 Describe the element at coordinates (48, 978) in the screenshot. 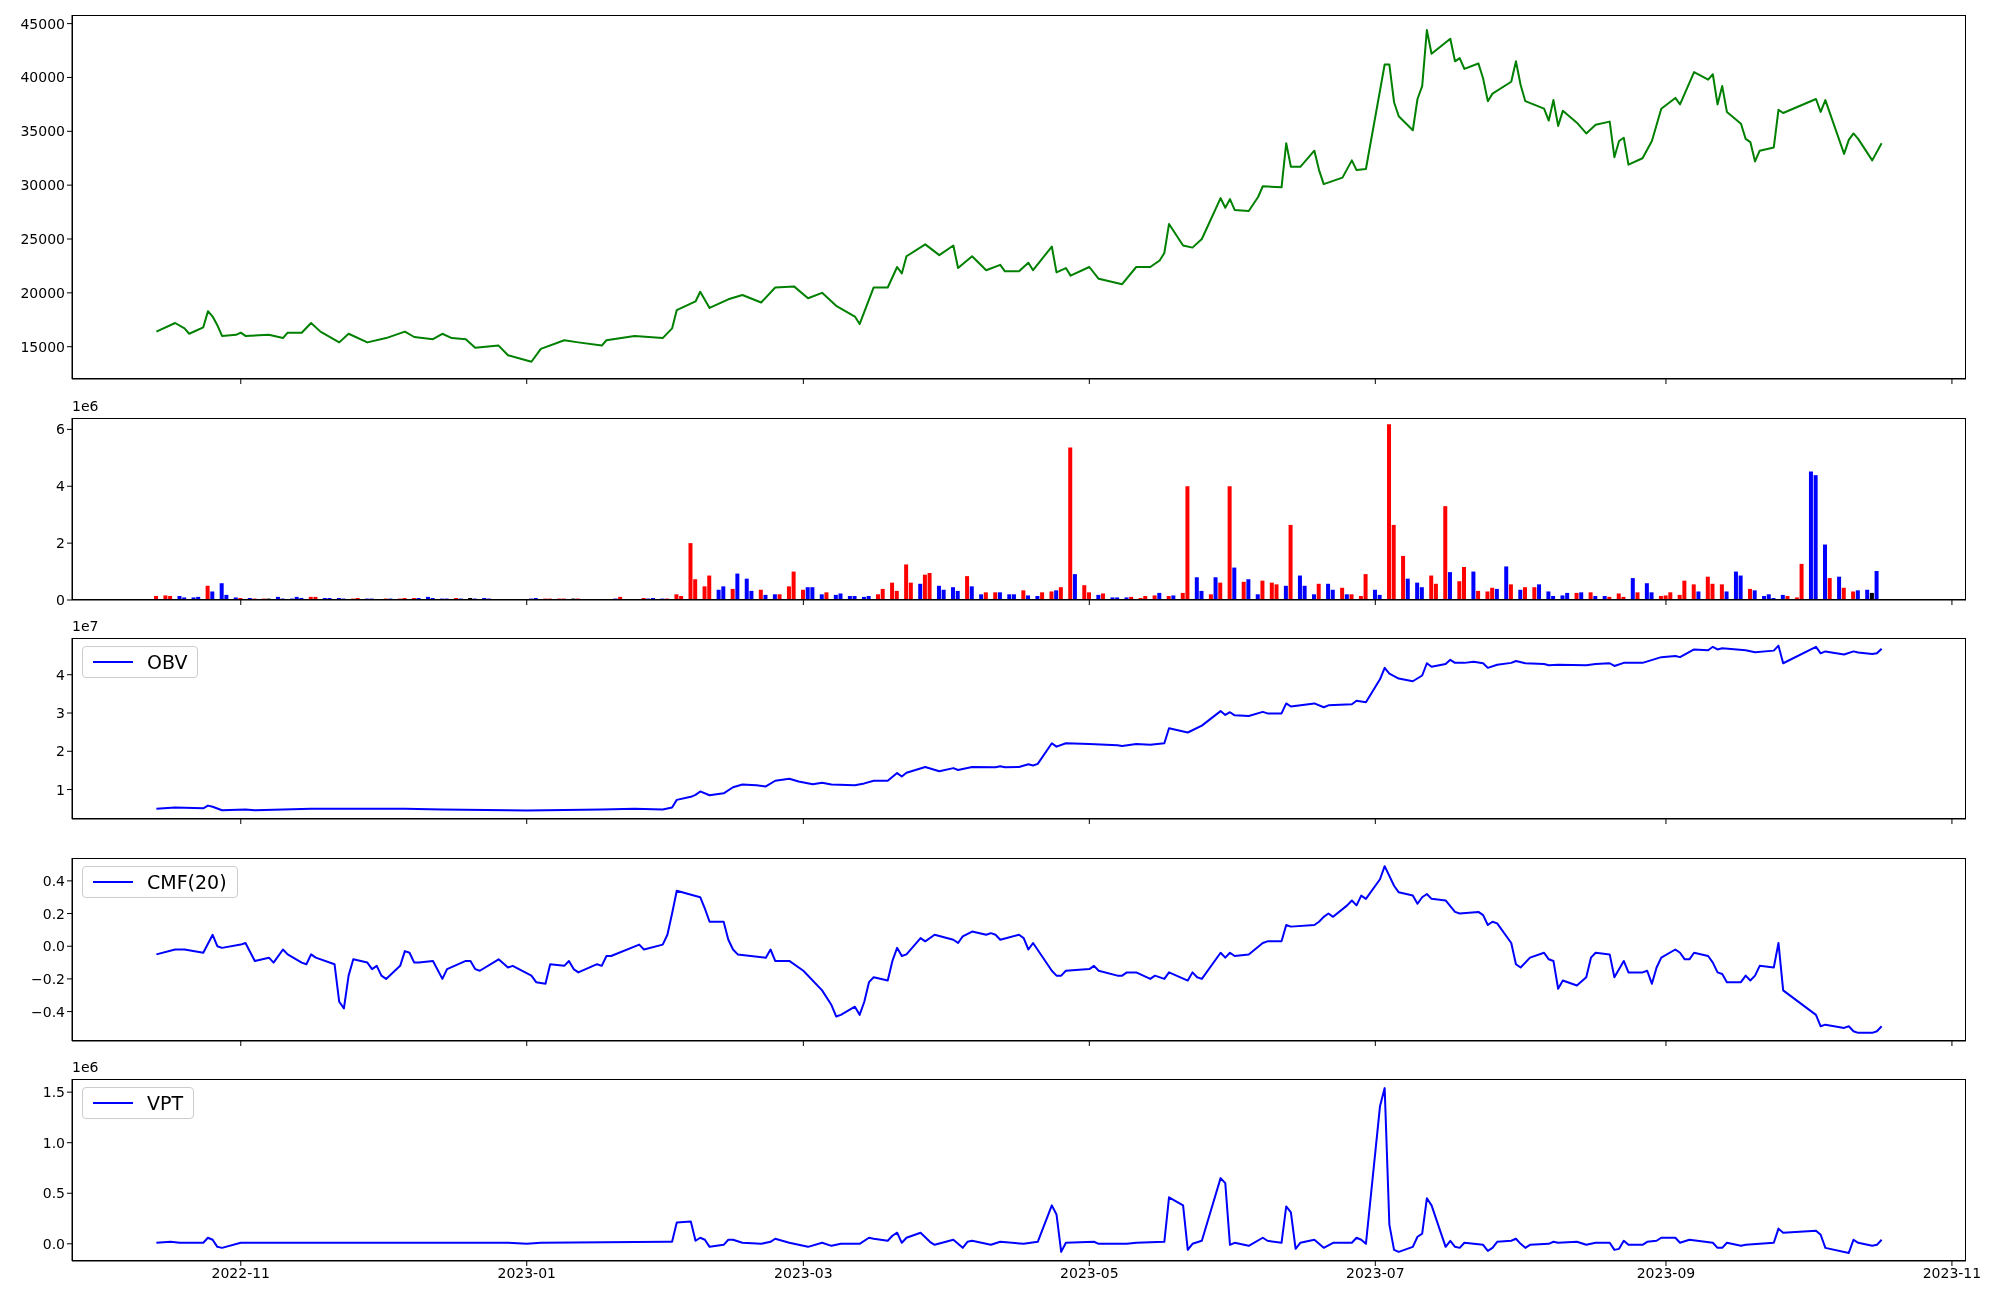

I see `y-tick-label: −0.2` at that location.